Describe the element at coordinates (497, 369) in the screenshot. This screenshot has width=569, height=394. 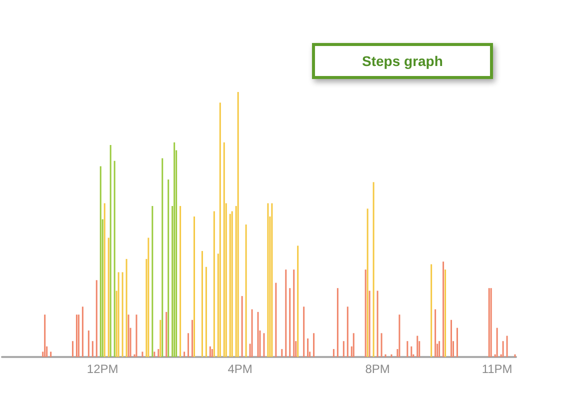
I see `x-tick-label: 11PM` at that location.